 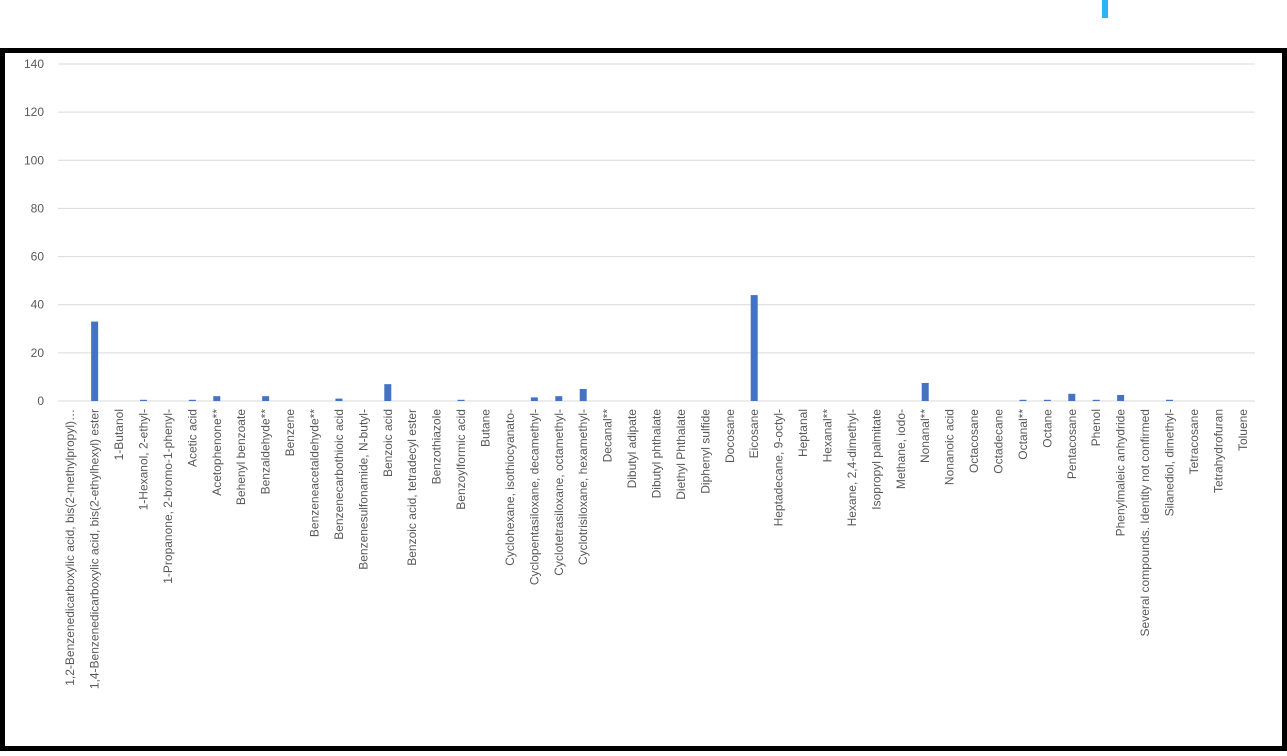 I want to click on y-tick-label: 40, so click(x=38, y=305).